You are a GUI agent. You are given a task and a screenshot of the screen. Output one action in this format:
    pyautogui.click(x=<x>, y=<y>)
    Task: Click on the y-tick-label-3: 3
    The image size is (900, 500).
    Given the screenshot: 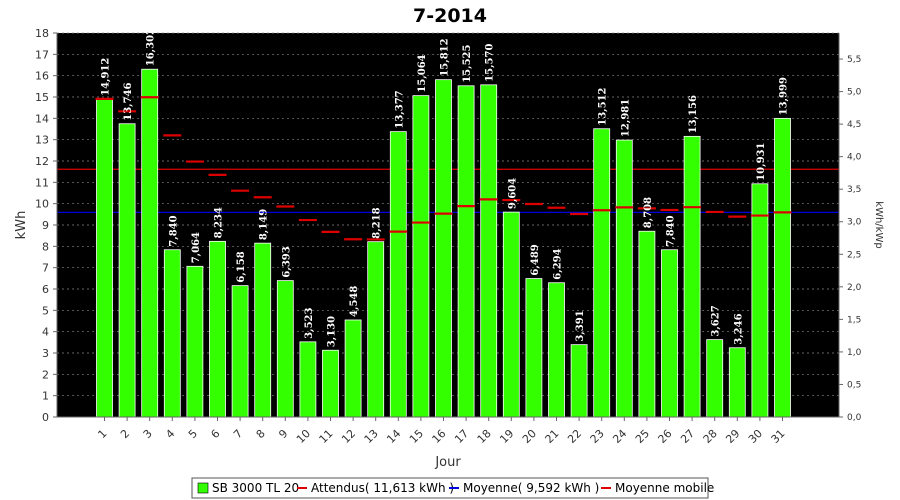 What is the action you would take?
    pyautogui.click(x=45, y=353)
    